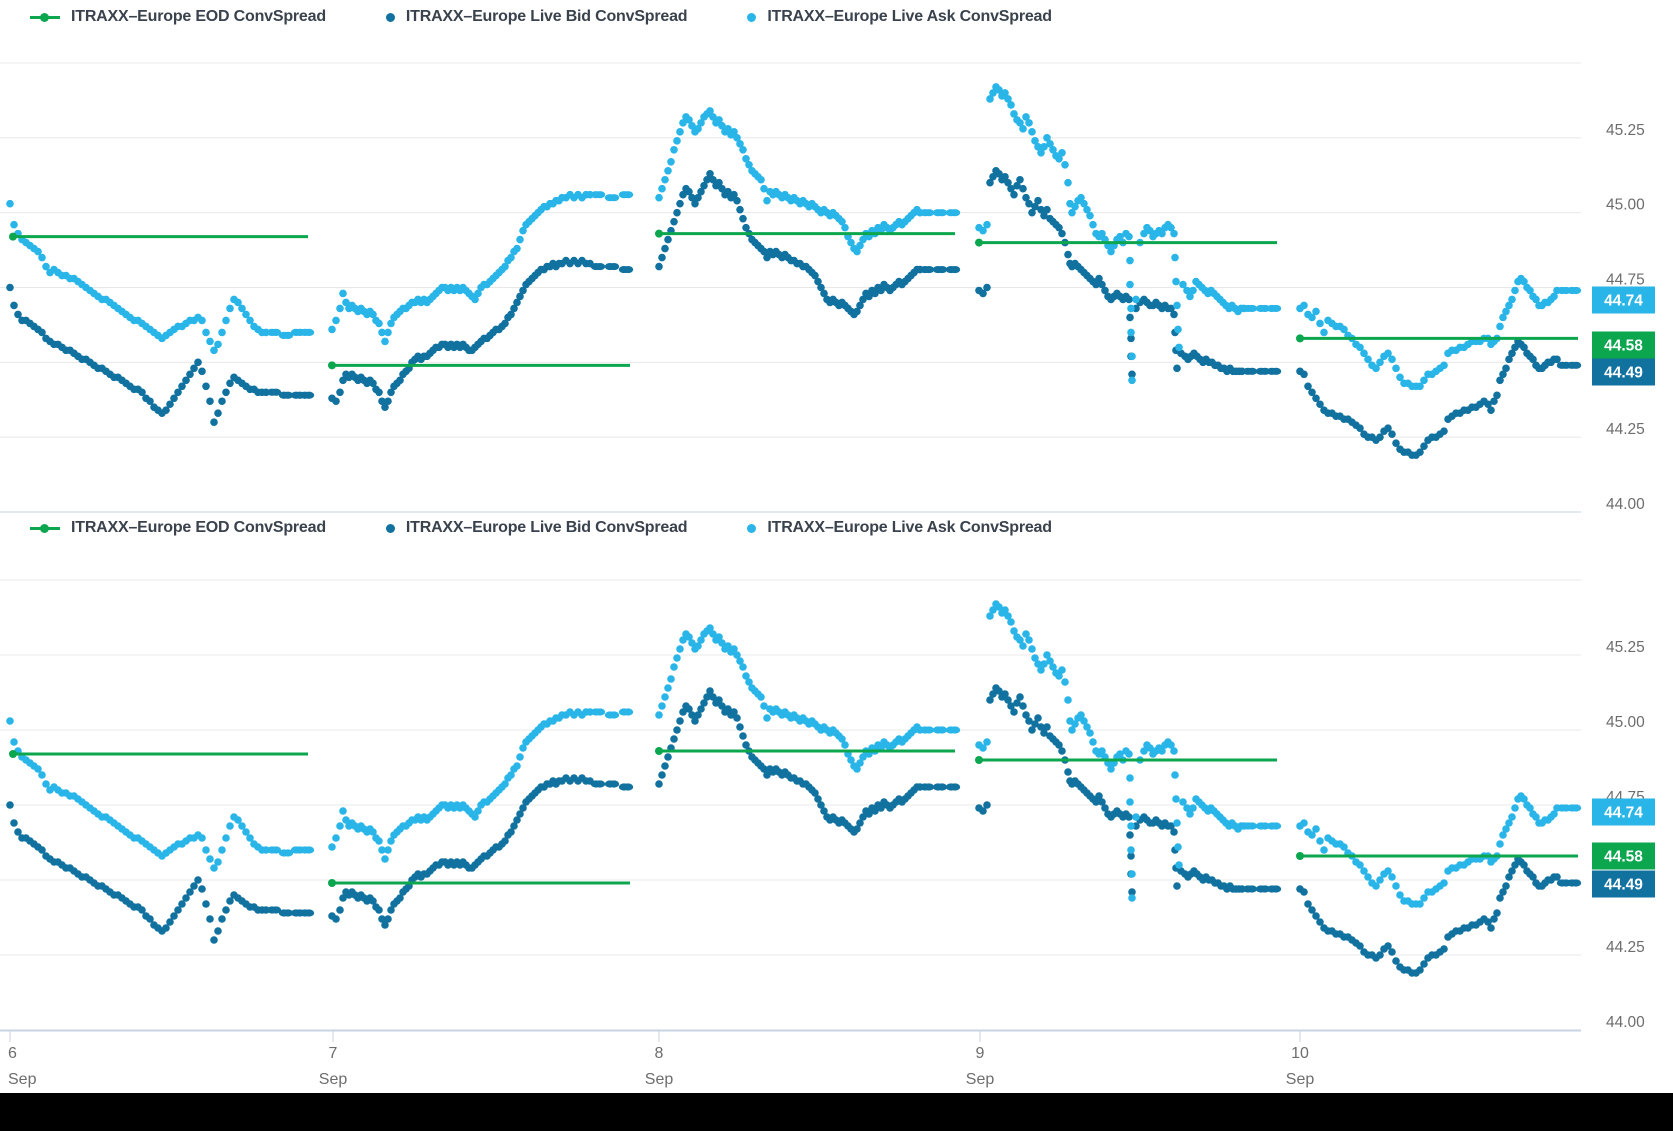  What do you see at coordinates (836, 1112) in the screenshot?
I see `bottom-black-bar` at bounding box center [836, 1112].